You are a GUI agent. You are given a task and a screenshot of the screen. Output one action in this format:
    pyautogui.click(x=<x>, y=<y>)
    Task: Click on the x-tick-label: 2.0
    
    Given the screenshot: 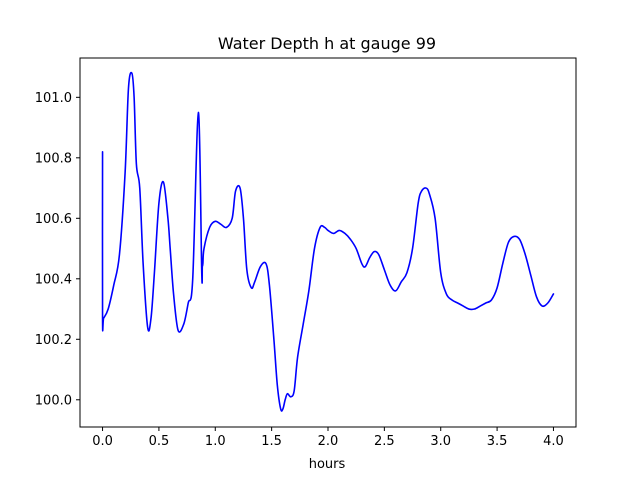 What is the action you would take?
    pyautogui.click(x=328, y=441)
    